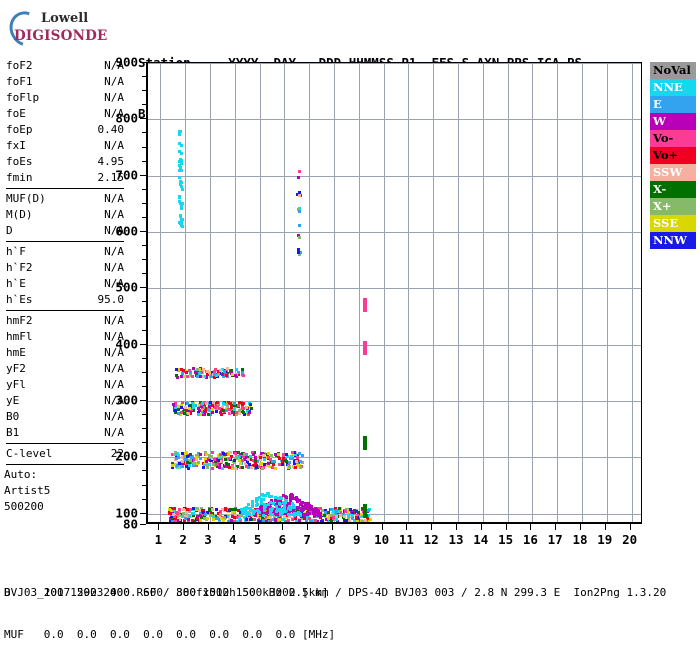 Image resolution: width=700 pixels, height=656 pixels. I want to click on legend-item-vo-: Vo+, so click(673, 155).